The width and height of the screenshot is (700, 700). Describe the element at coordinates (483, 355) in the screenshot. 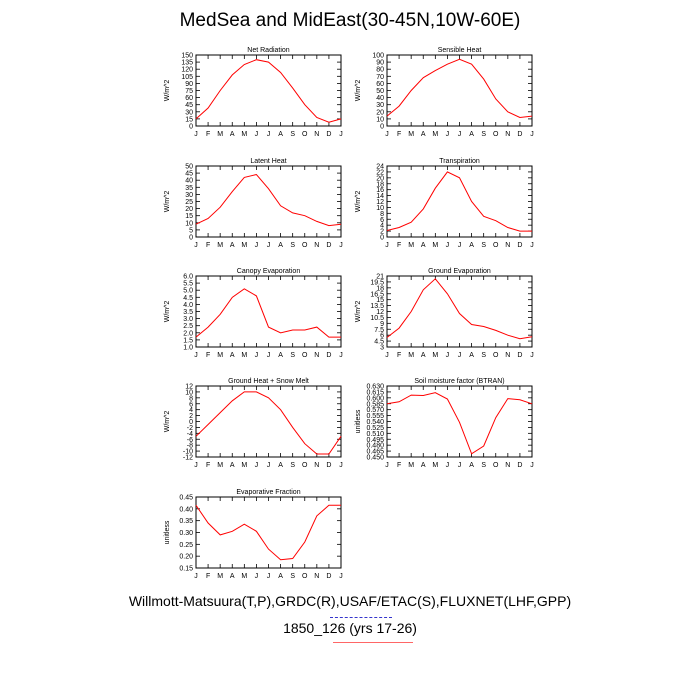

I see `panel-6-xtick-label: S` at that location.